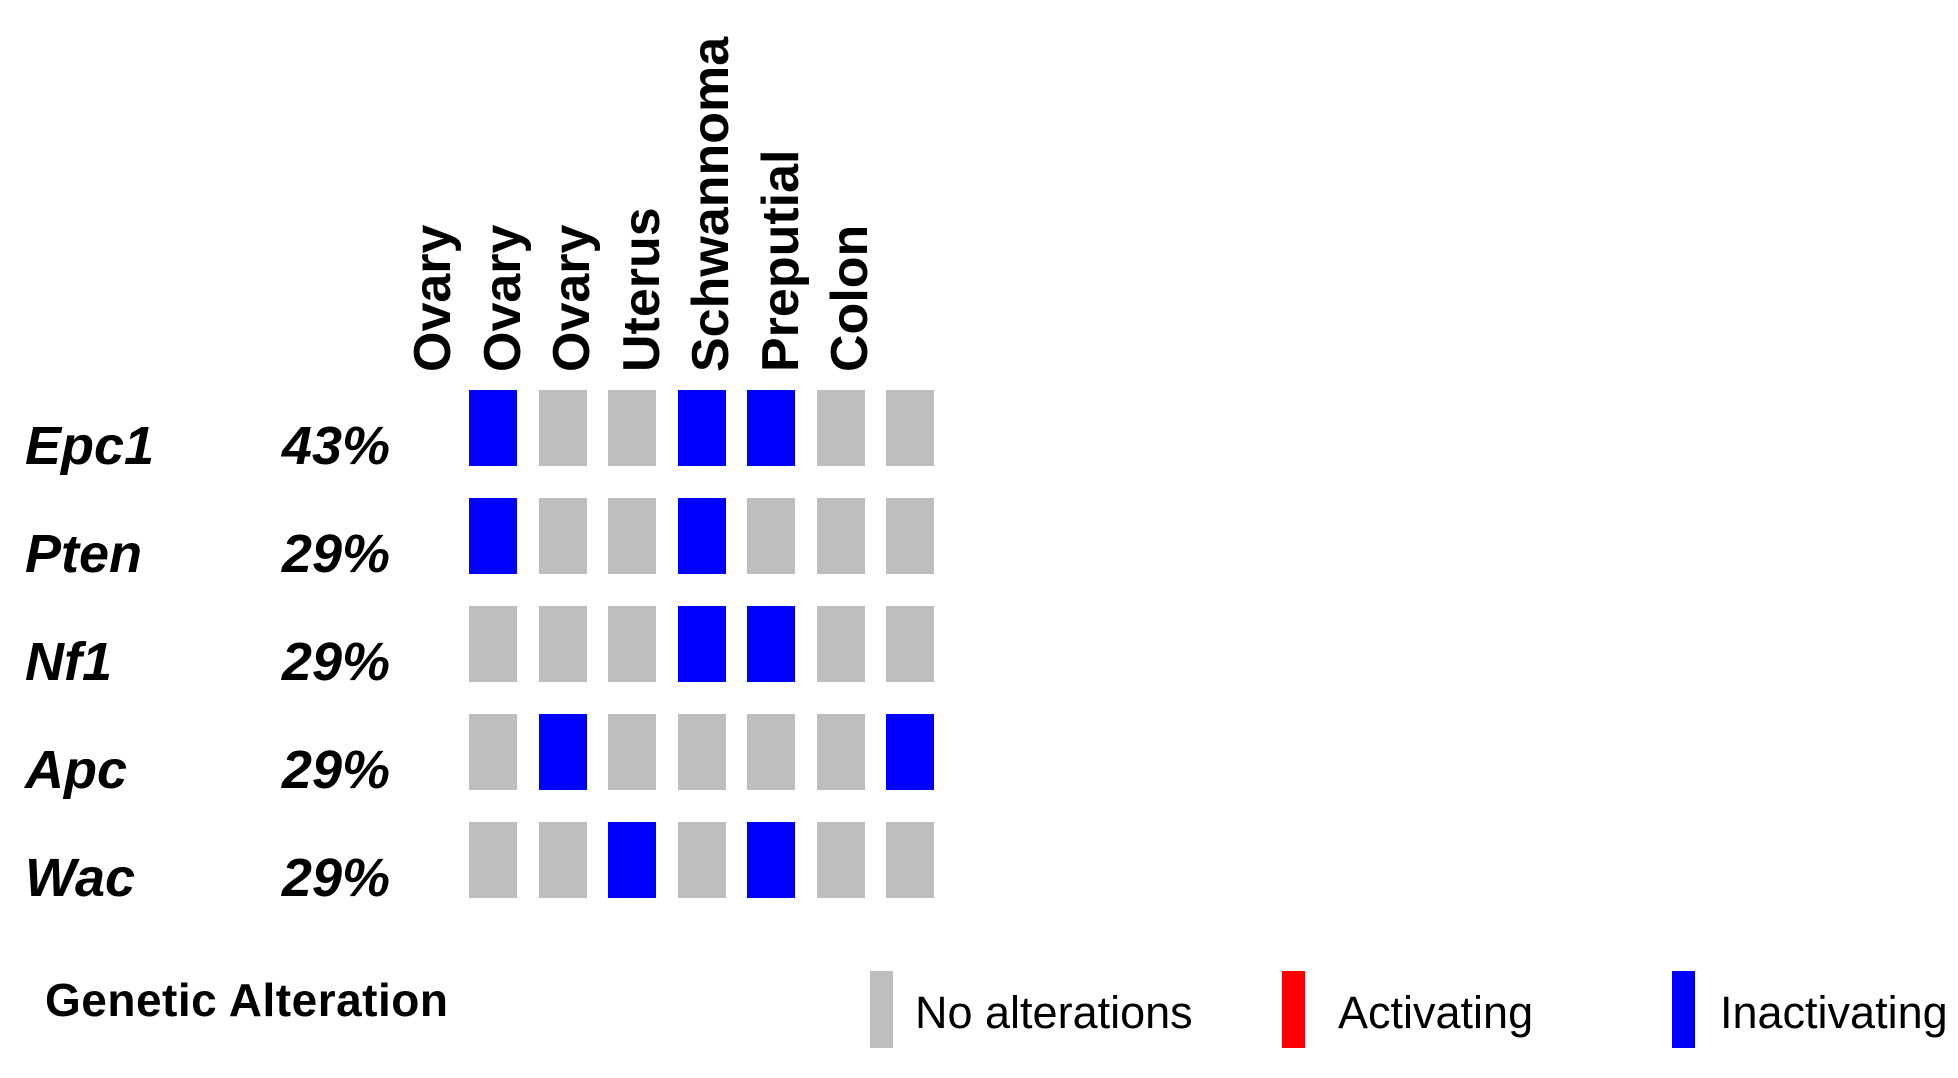 Image resolution: width=1958 pixels, height=1078 pixels. I want to click on gene-percent: 43%, so click(335, 446).